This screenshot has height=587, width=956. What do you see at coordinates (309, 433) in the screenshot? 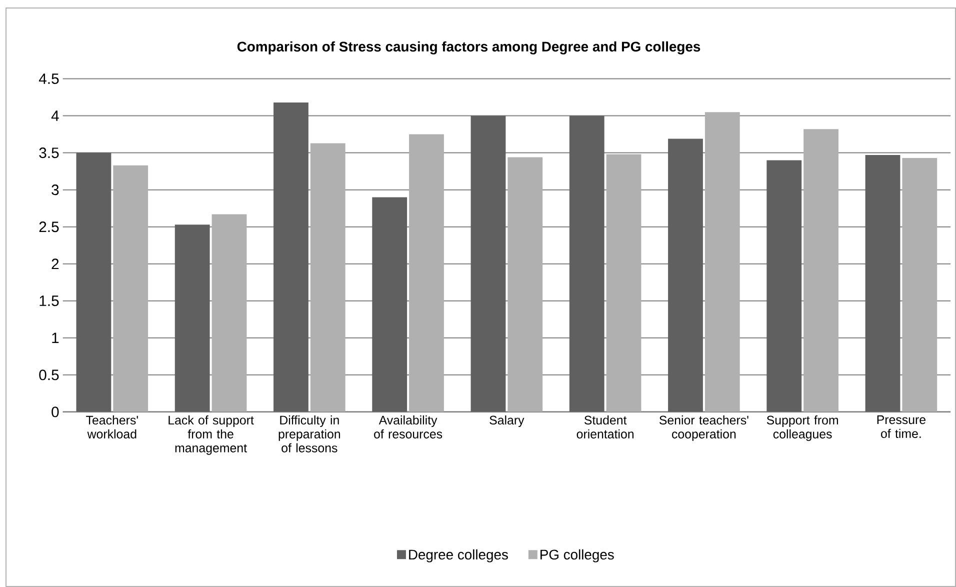
I see `x-tick-label: Difficulty in preparation of lessons` at bounding box center [309, 433].